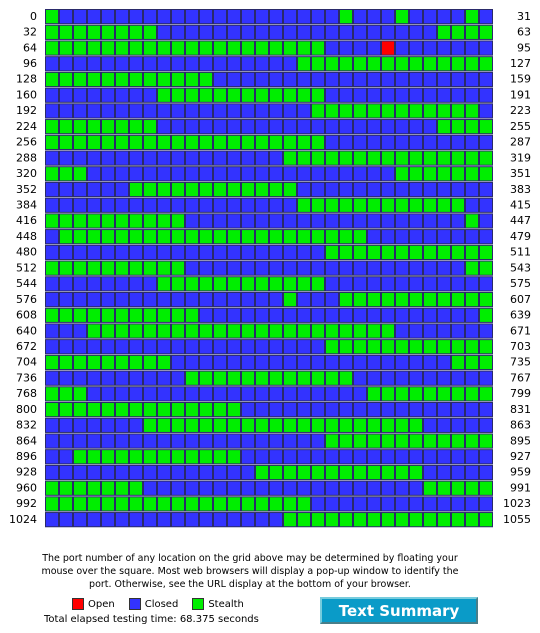 The height and width of the screenshot is (633, 540). I want to click on legend: Open Closed Stealth, so click(158, 604).